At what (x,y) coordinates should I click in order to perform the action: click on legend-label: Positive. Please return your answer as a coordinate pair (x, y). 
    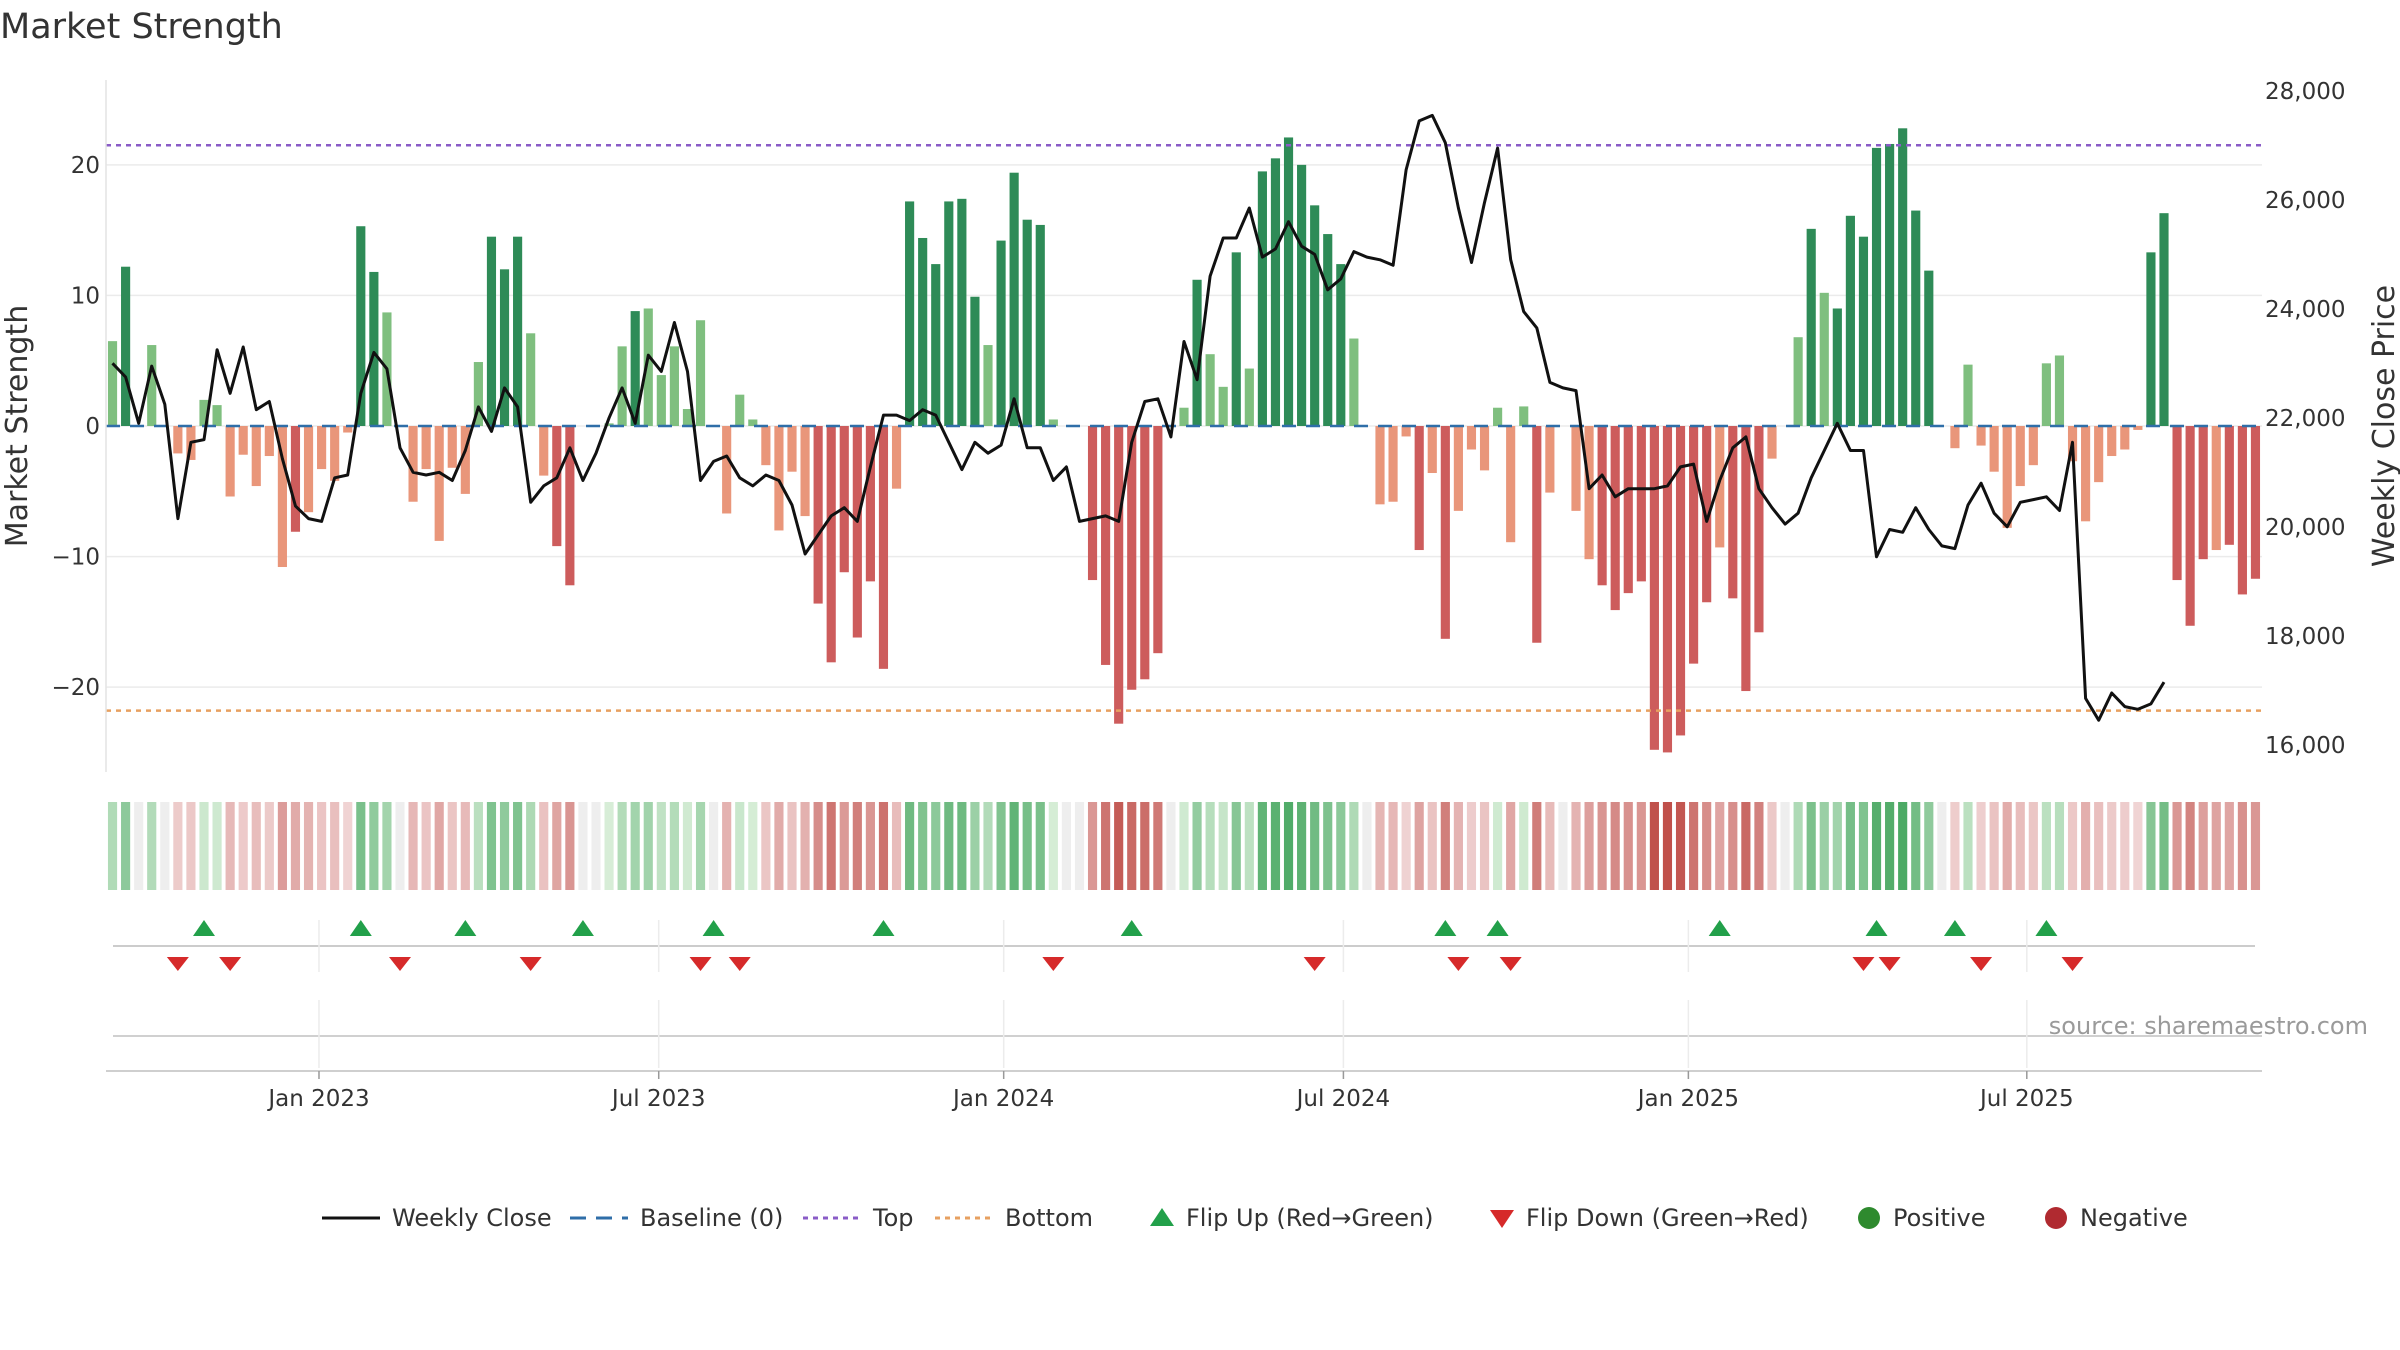
    Looking at the image, I should click on (1939, 1218).